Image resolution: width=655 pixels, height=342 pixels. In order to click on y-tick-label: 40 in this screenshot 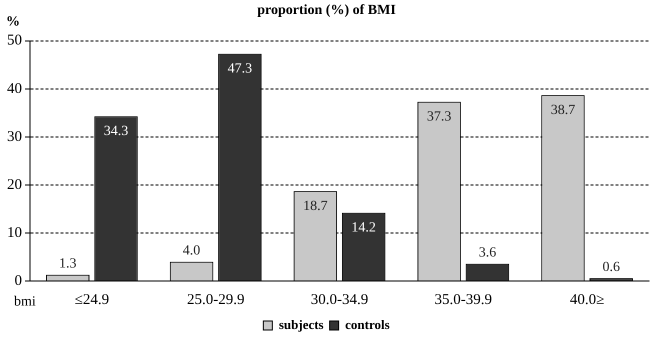, I will do `click(14, 88)`.